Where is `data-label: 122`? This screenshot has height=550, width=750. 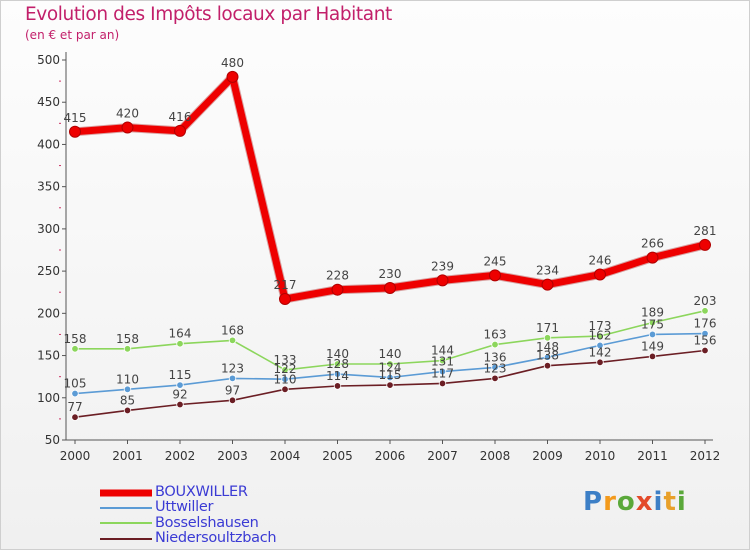 data-label: 122 is located at coordinates (285, 369).